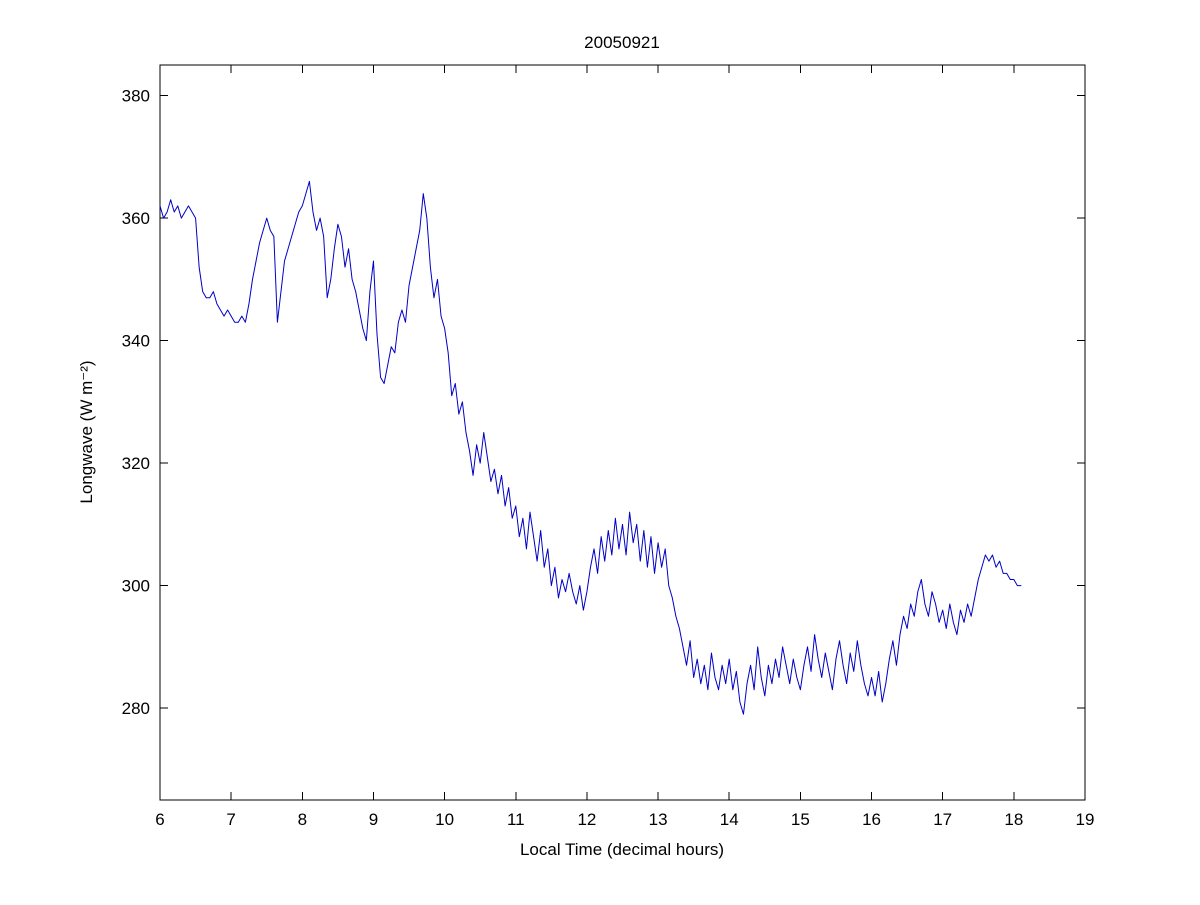  What do you see at coordinates (624, 819) in the screenshot?
I see `x-axis-tick-labels: 6 7 8 9 10 11 12 13 14 15 16 17 18 19` at bounding box center [624, 819].